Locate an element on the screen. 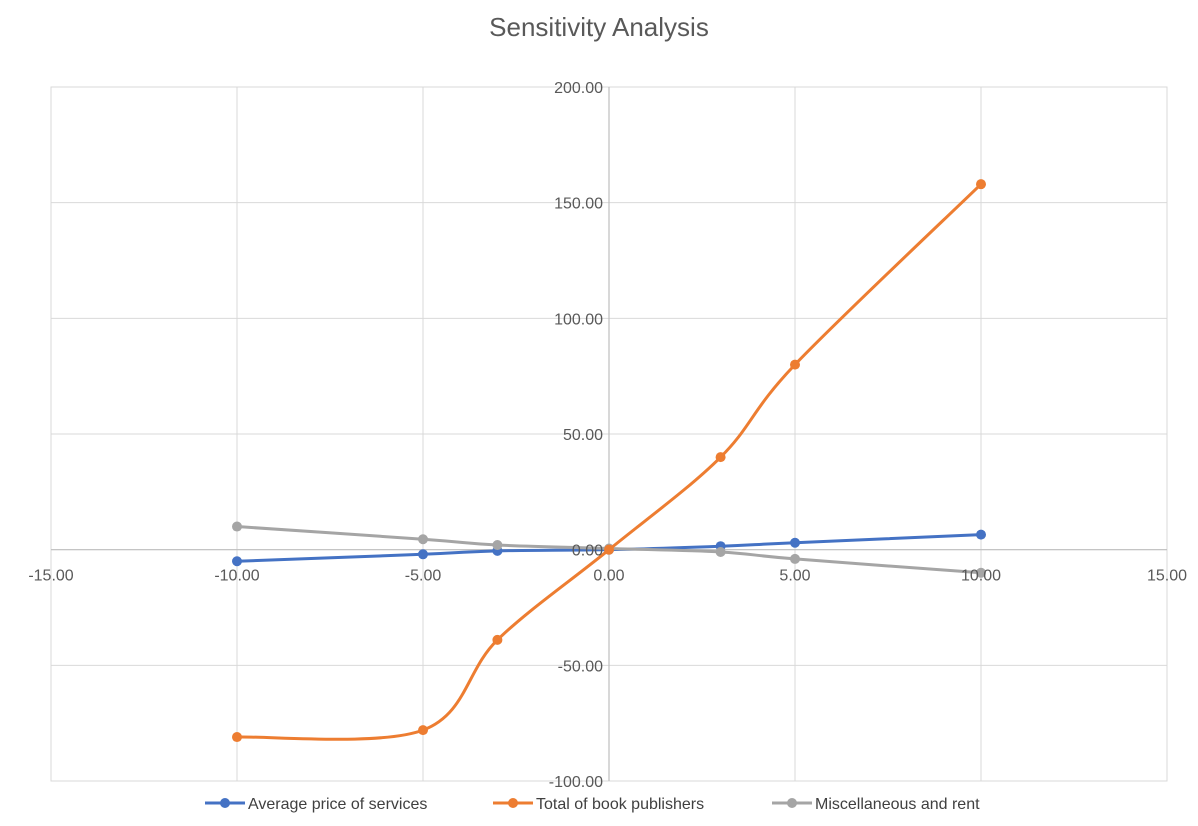 This screenshot has width=1198, height=826. legend-item-1: Total of book publishers is located at coordinates (598, 804).